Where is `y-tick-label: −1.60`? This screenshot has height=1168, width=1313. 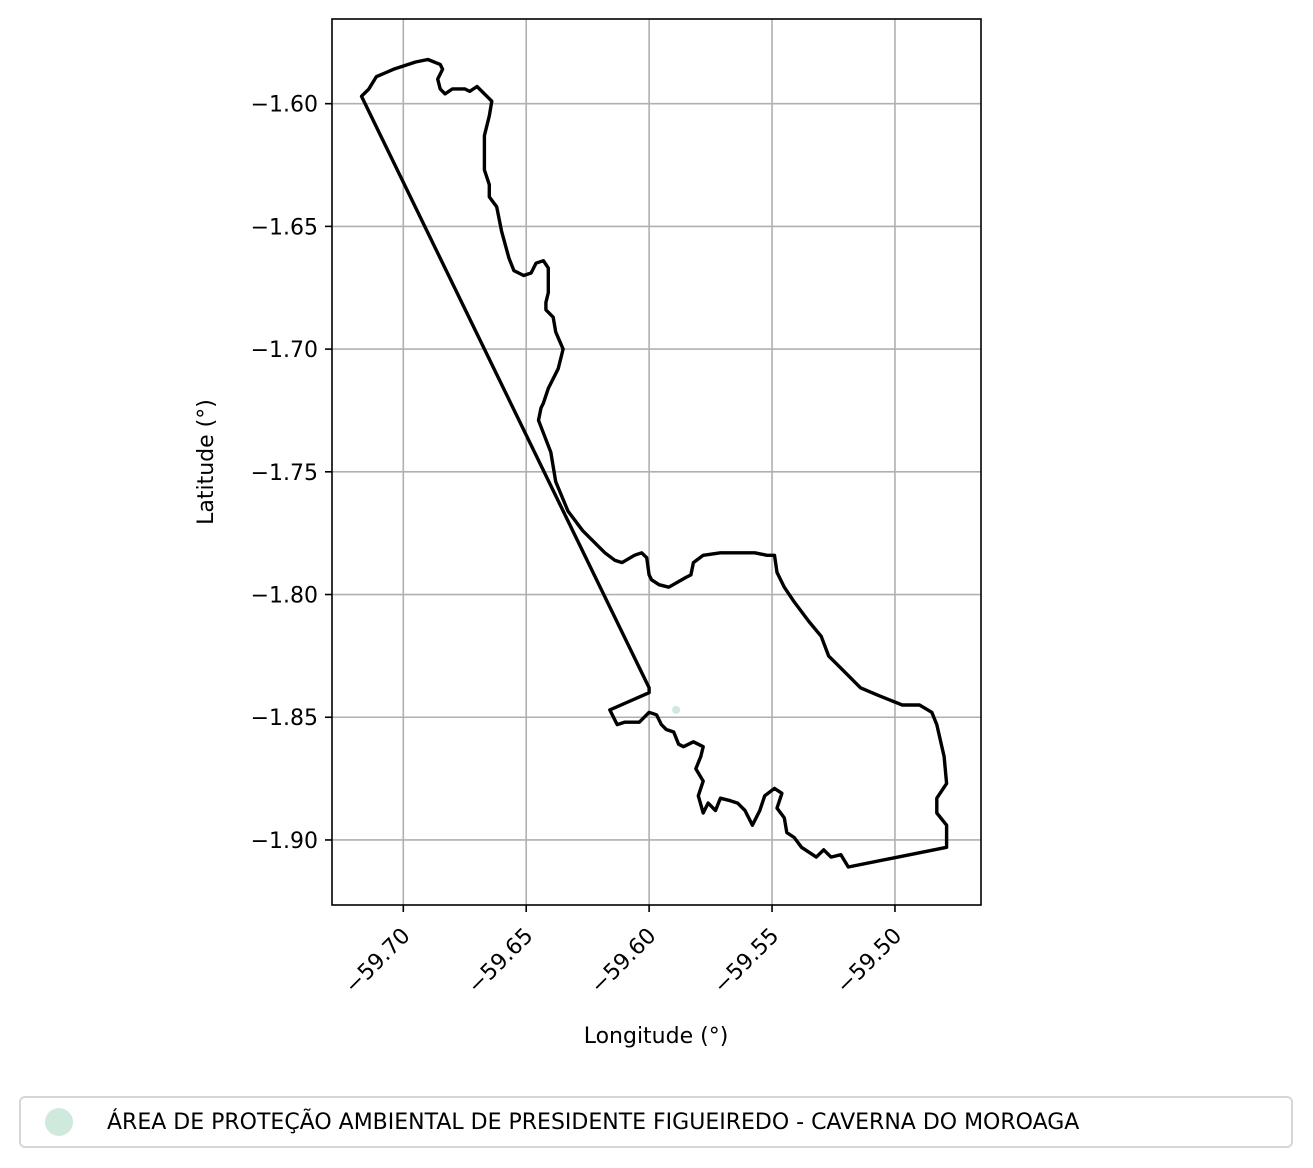
y-tick-label: −1.60 is located at coordinates (284, 105).